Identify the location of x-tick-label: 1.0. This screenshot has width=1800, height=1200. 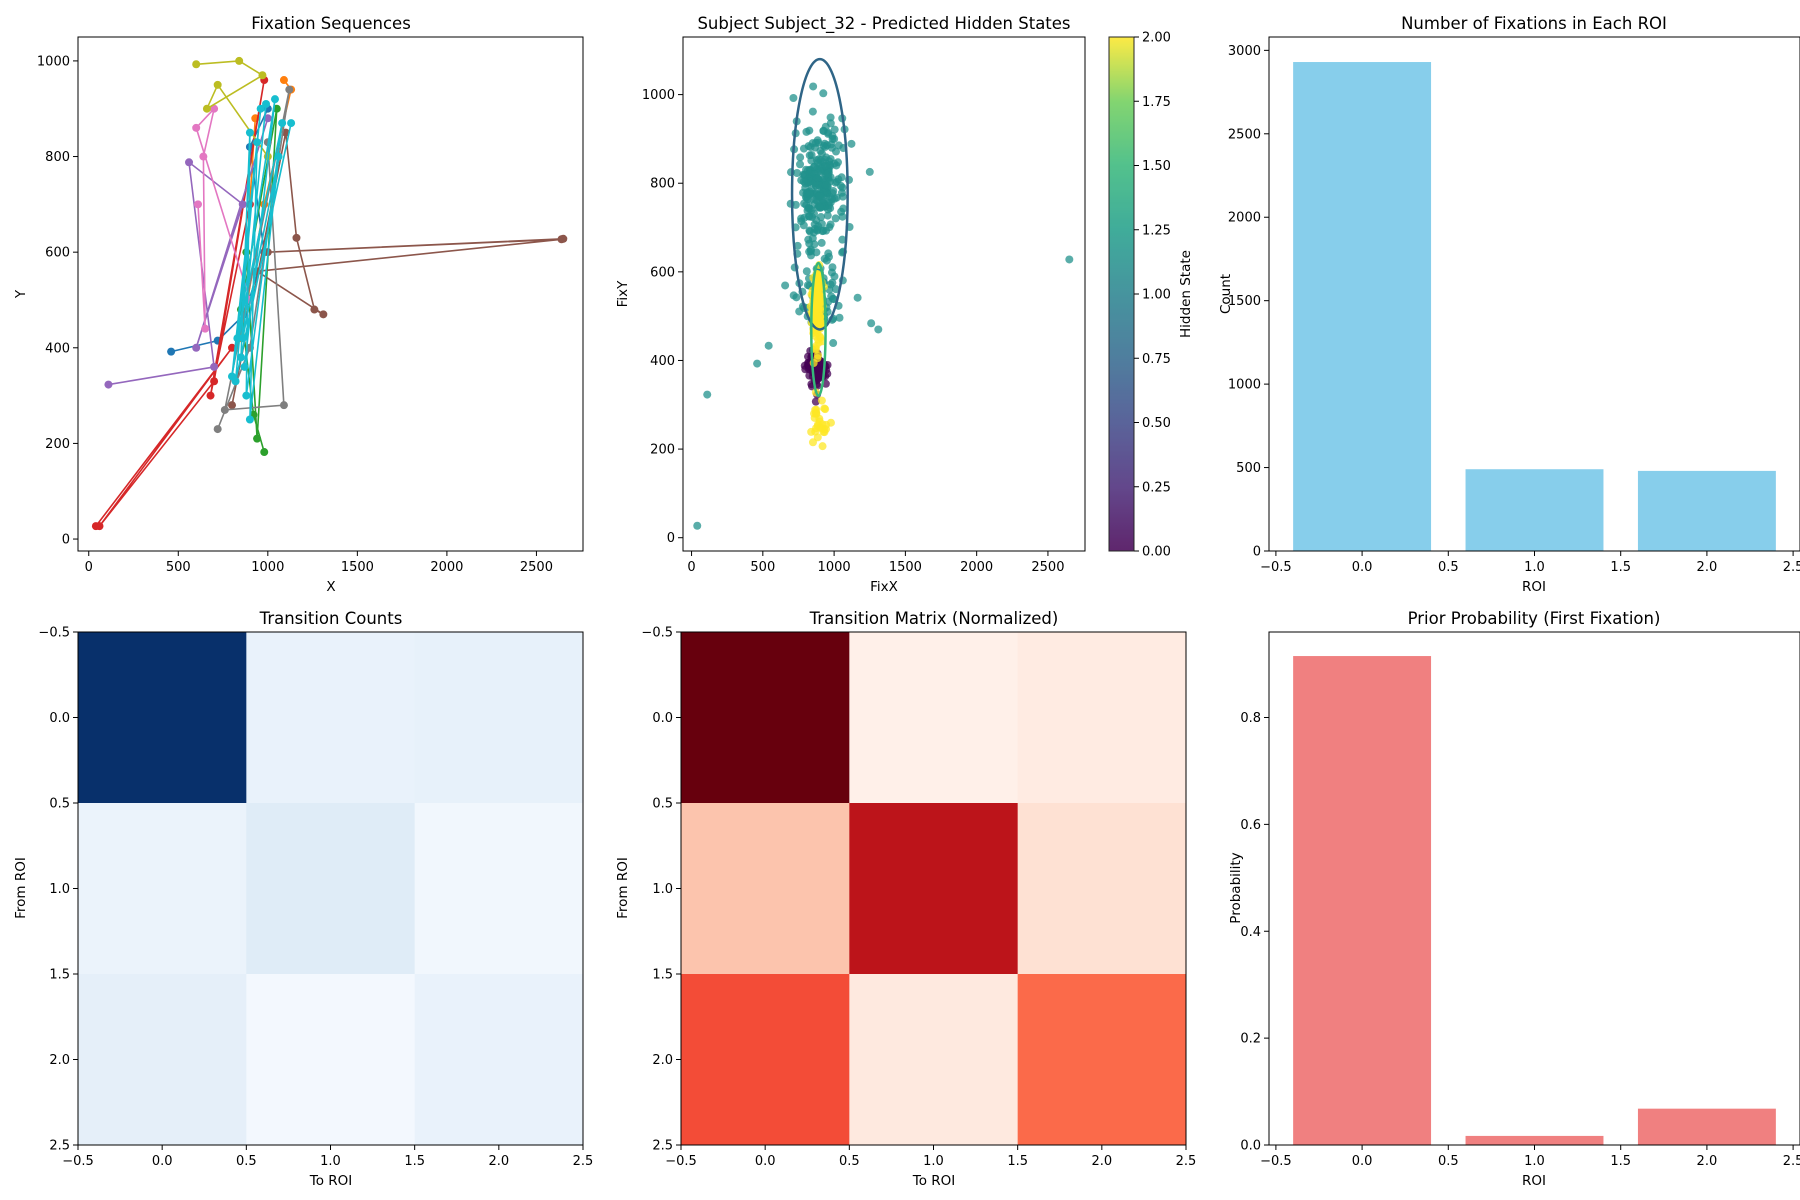
(1534, 1161).